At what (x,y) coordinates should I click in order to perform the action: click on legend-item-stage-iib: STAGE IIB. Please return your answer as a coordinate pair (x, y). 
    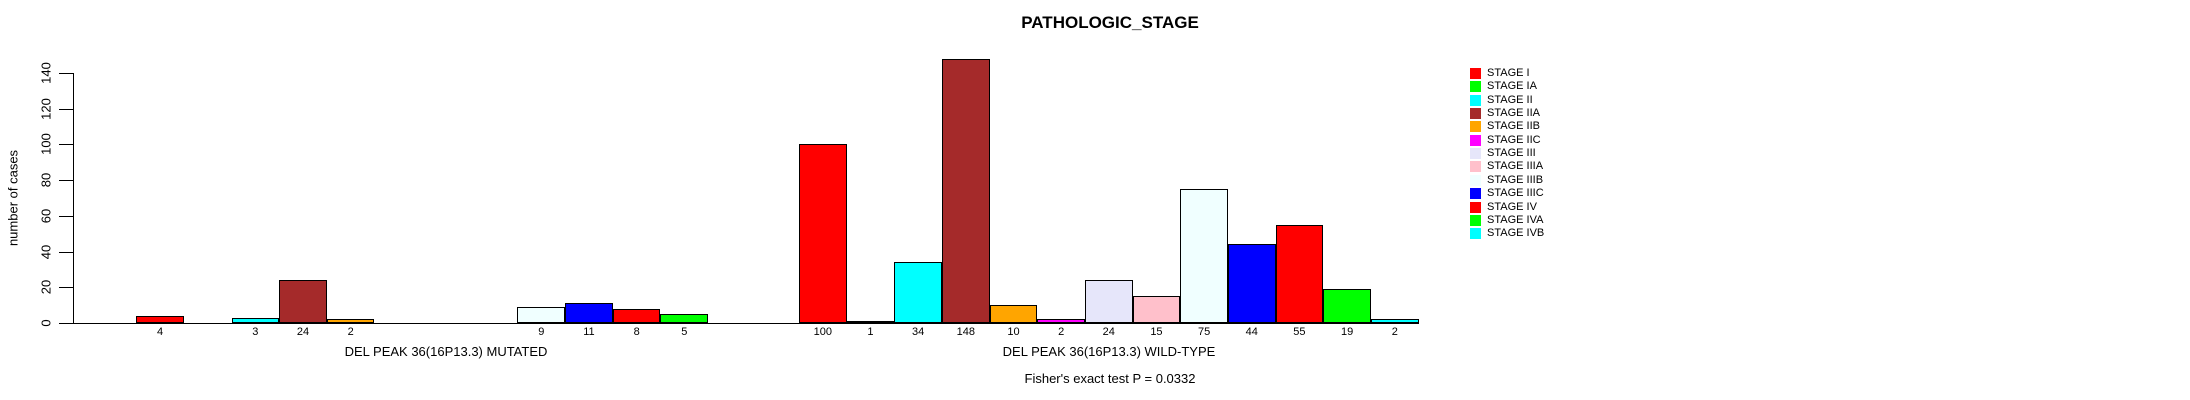
    Looking at the image, I should click on (1505, 126).